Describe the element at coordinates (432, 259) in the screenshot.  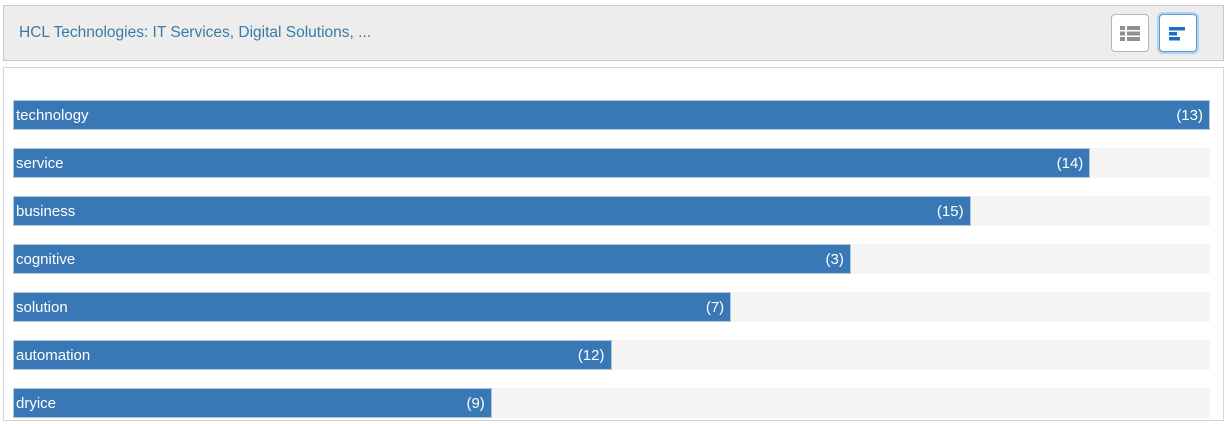
I see `bar: cognitive (3)` at that location.